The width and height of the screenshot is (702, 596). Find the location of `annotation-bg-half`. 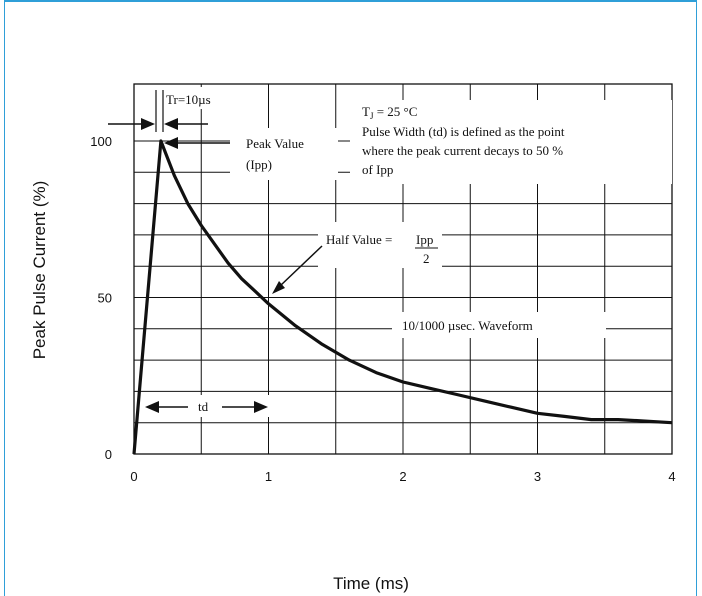

annotation-bg-half is located at coordinates (380, 245).